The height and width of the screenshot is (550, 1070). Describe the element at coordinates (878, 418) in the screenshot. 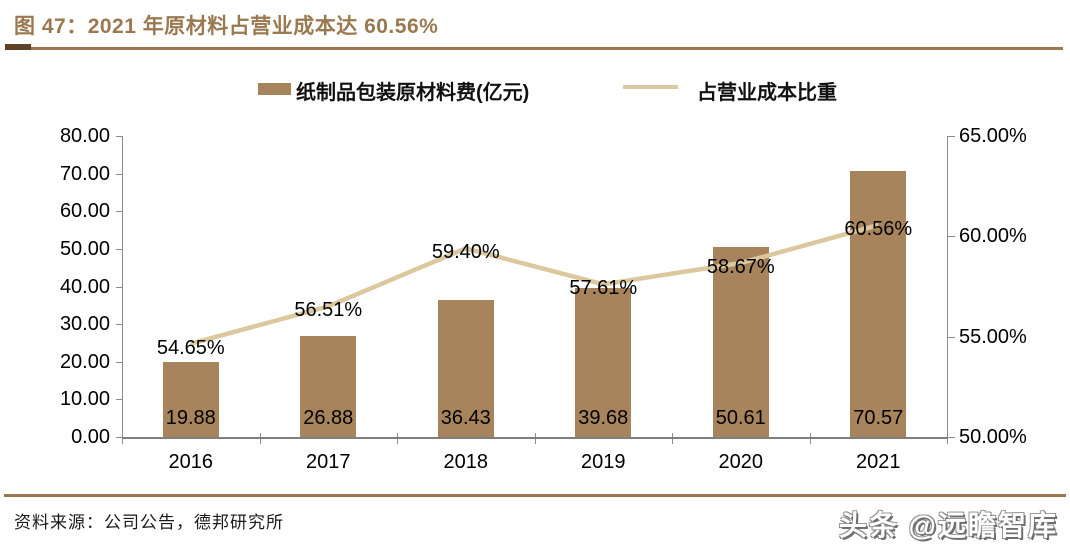

I see `bar-value-label: 70.57` at that location.